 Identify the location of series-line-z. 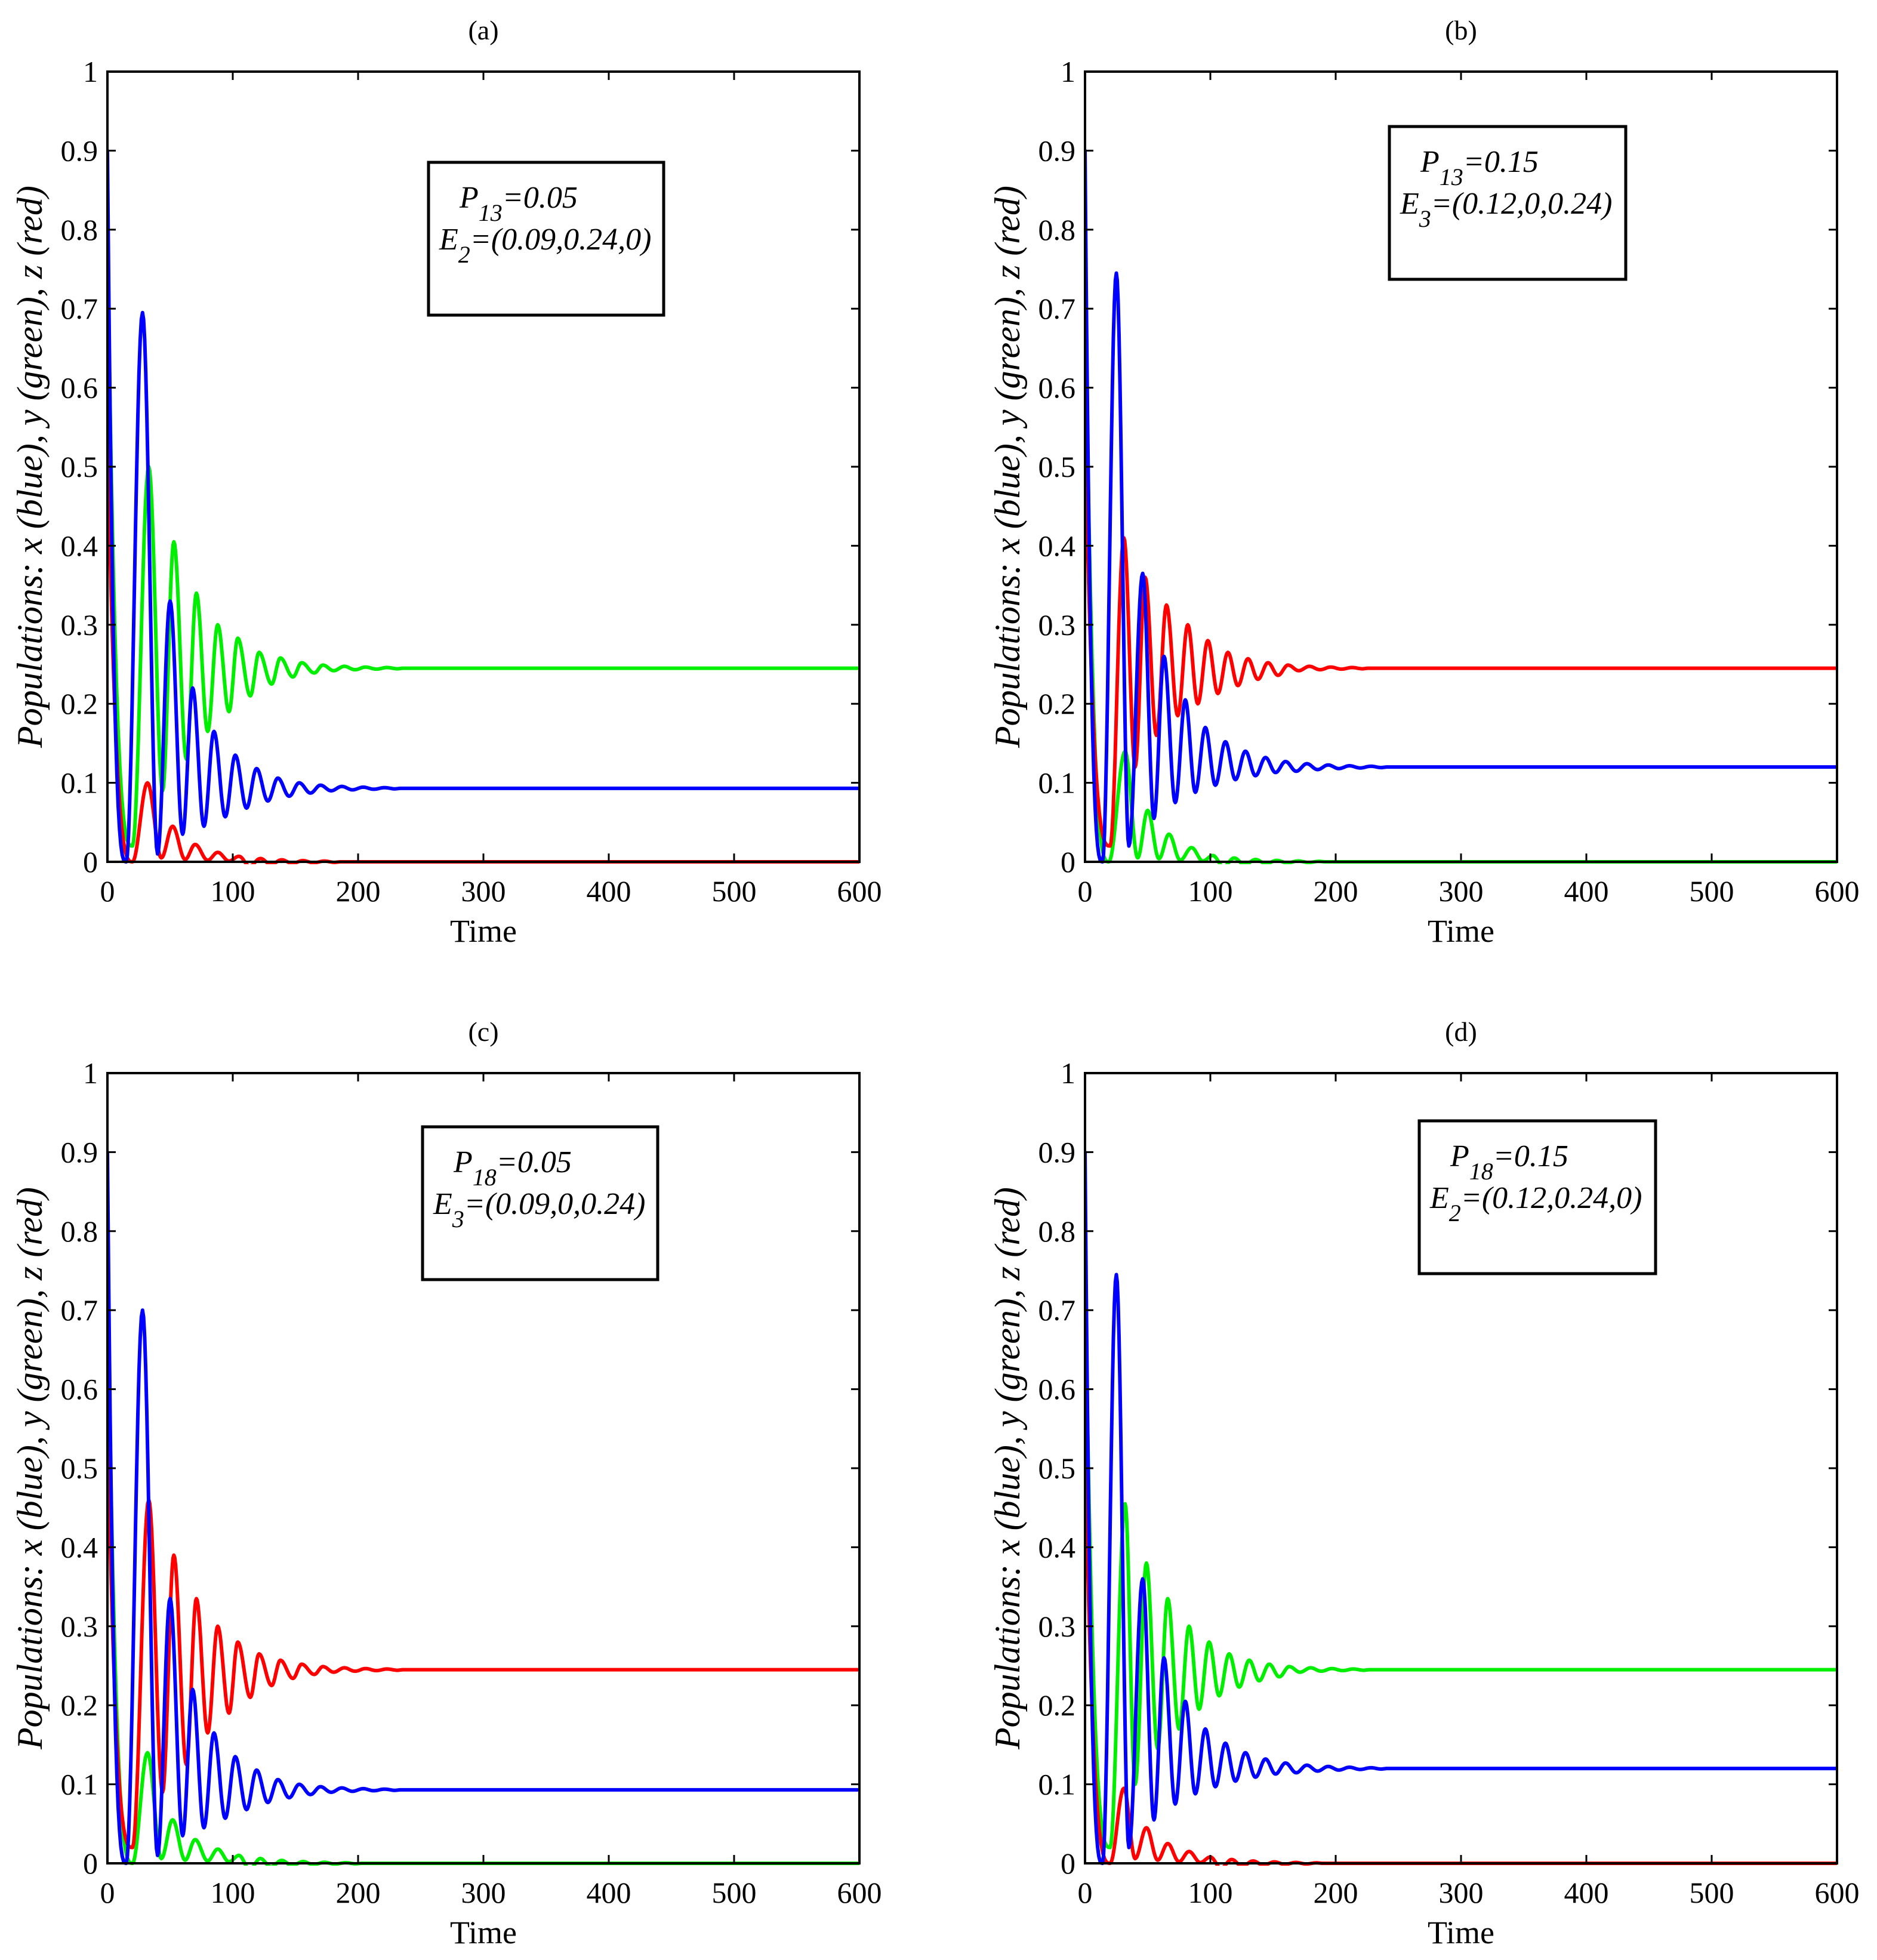
(1461, 1654).